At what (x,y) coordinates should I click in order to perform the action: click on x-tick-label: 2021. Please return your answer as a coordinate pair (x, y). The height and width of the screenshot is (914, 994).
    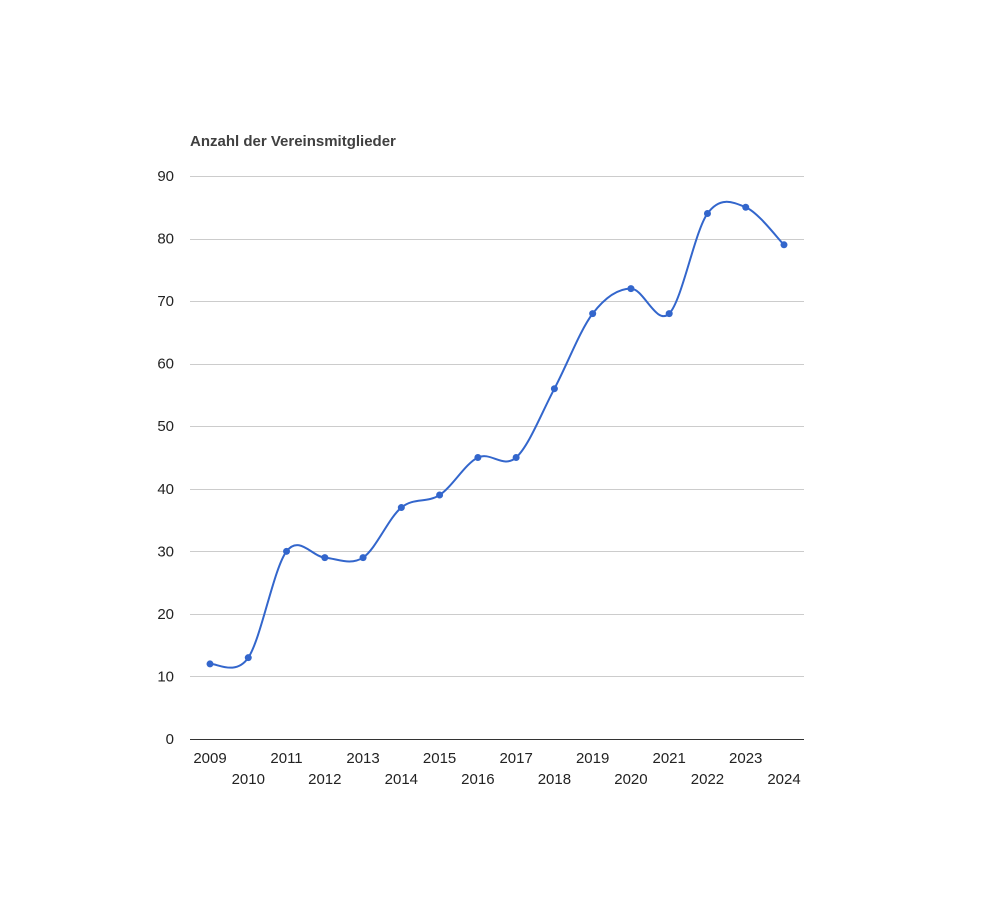
    Looking at the image, I should click on (669, 758).